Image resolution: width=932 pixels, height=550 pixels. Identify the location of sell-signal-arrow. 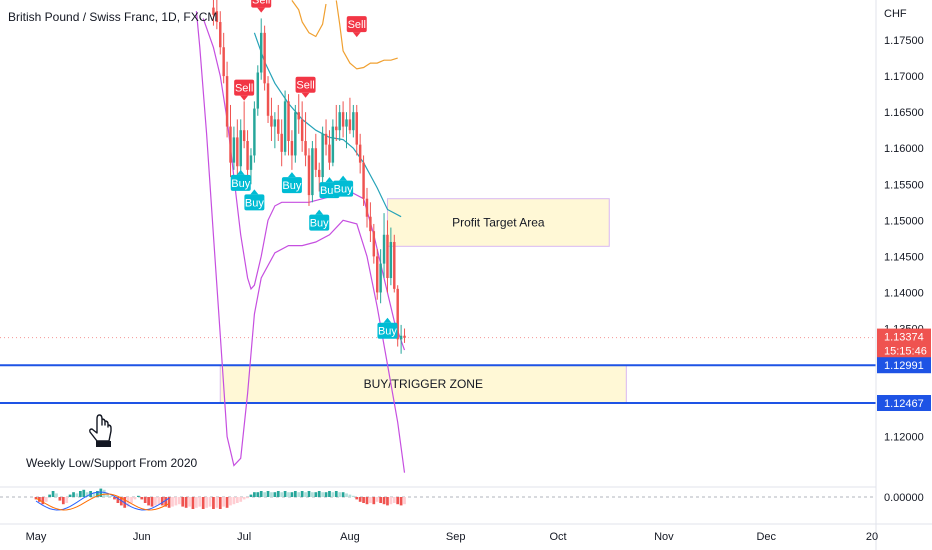
(305, 95).